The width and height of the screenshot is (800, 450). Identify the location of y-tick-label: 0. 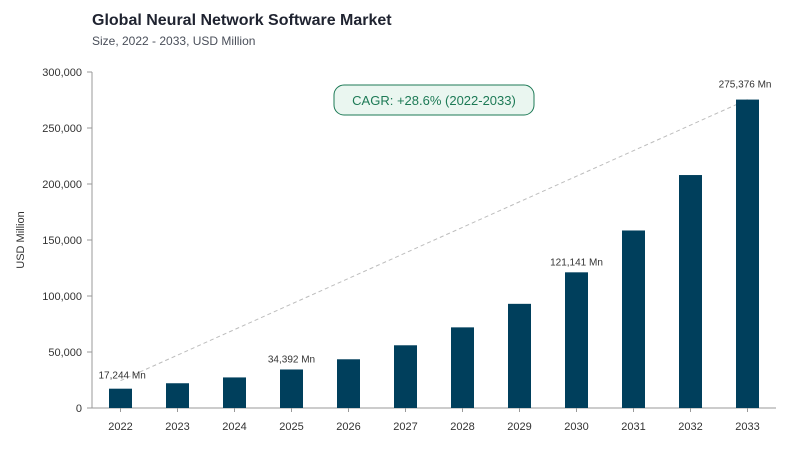
(79, 409).